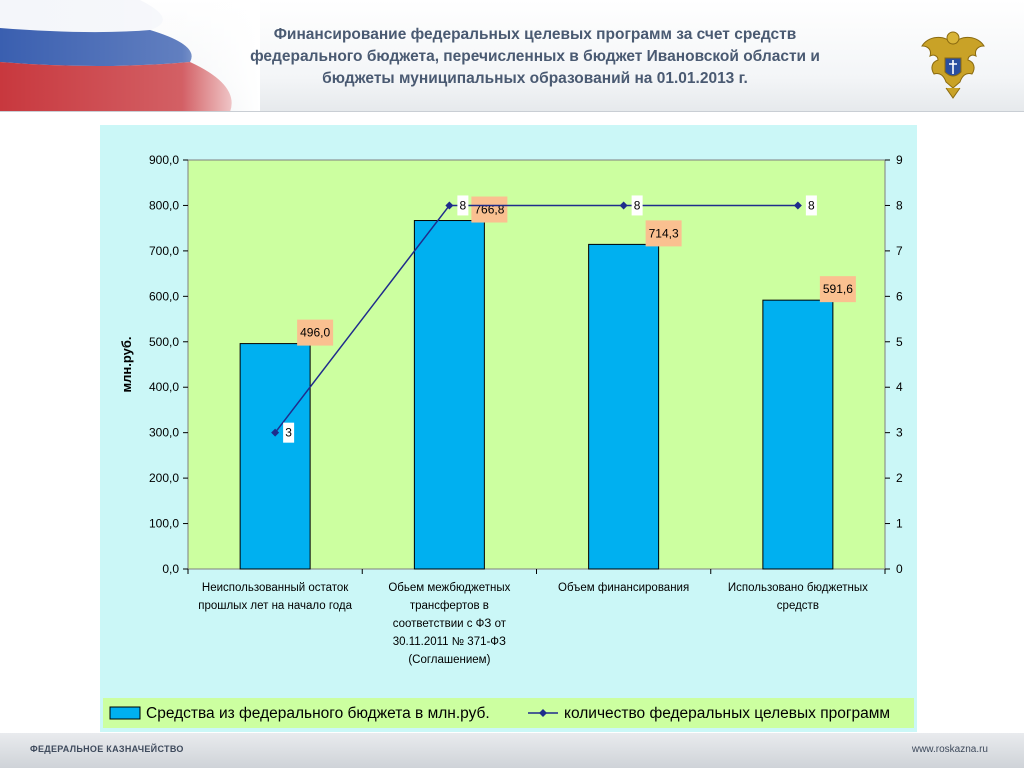 This screenshot has height=768, width=1024. What do you see at coordinates (623, 588) in the screenshot?
I see `category-label: Объем финансирования` at bounding box center [623, 588].